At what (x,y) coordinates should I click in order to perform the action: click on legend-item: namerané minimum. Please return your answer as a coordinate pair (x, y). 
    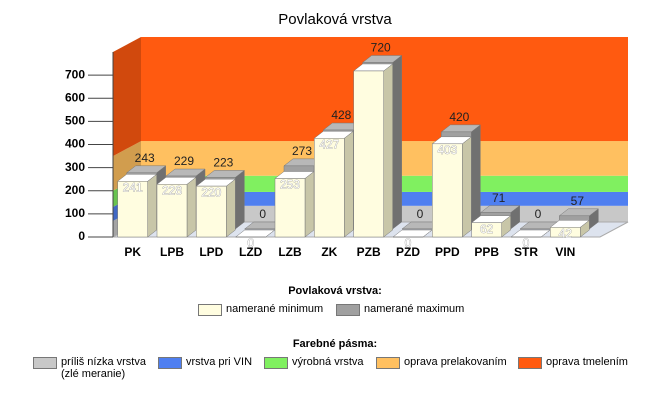
    Looking at the image, I should click on (260, 309).